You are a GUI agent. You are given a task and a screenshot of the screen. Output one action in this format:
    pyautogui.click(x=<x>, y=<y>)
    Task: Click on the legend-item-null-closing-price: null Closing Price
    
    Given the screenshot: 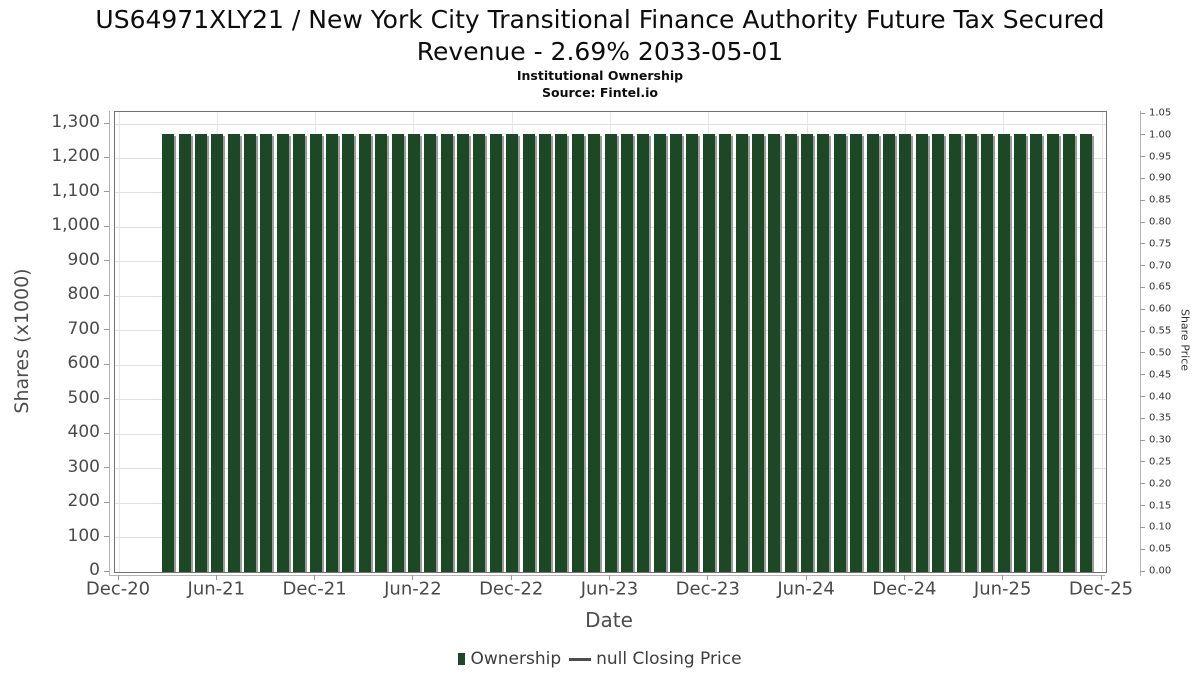 What is the action you would take?
    pyautogui.click(x=655, y=659)
    